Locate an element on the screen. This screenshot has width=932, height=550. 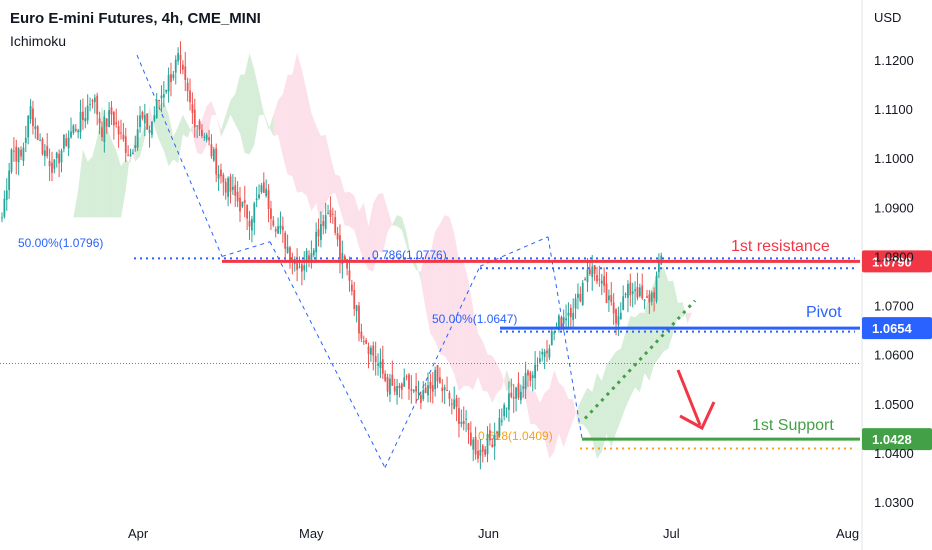
y-tick-label: 1.0400 is located at coordinates (894, 453).